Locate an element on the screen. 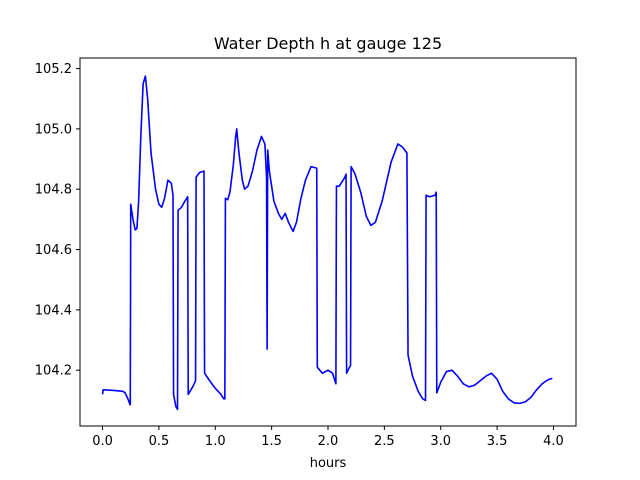 Image resolution: width=640 pixels, height=480 pixels. y-tick-label: 104.6 is located at coordinates (53, 250).